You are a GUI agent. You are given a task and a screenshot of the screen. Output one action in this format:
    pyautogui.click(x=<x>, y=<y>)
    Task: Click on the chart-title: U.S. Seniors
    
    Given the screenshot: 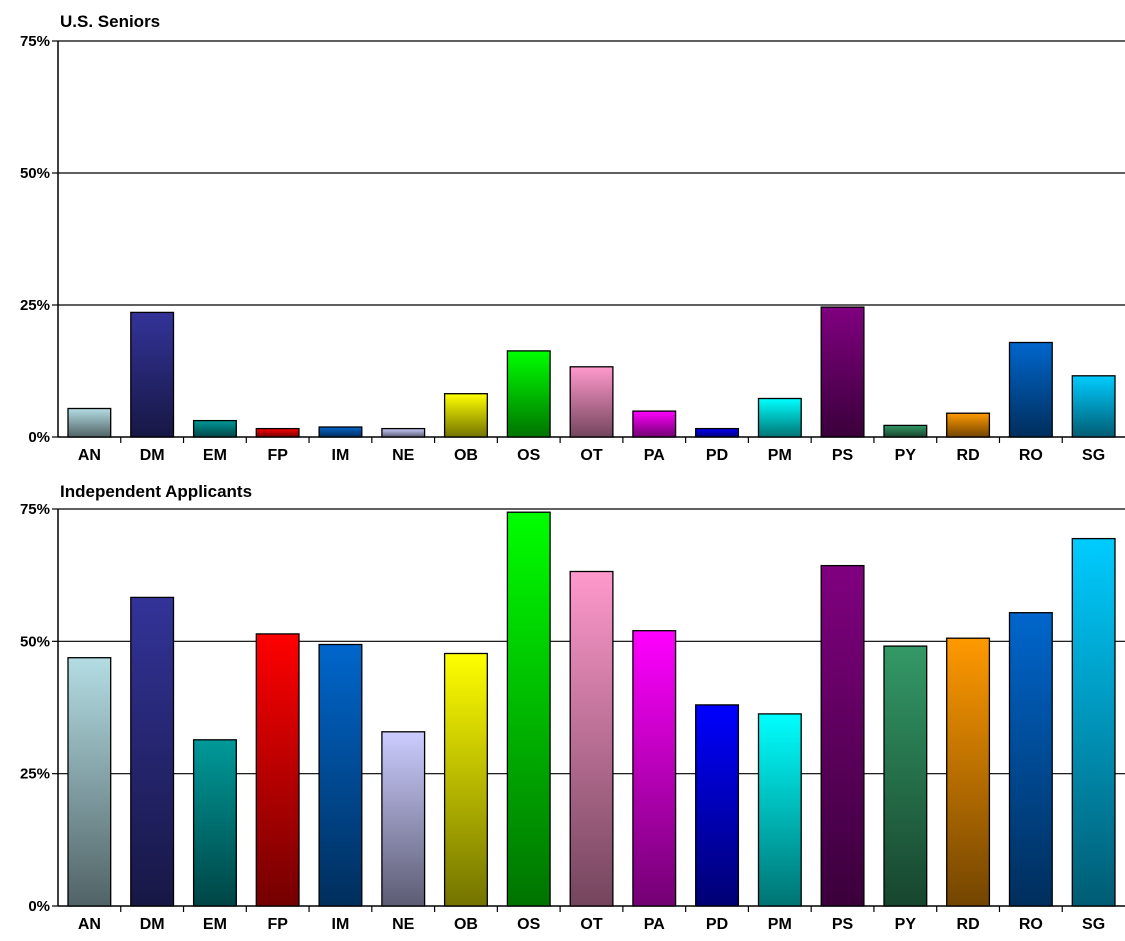 What is the action you would take?
    pyautogui.click(x=110, y=21)
    